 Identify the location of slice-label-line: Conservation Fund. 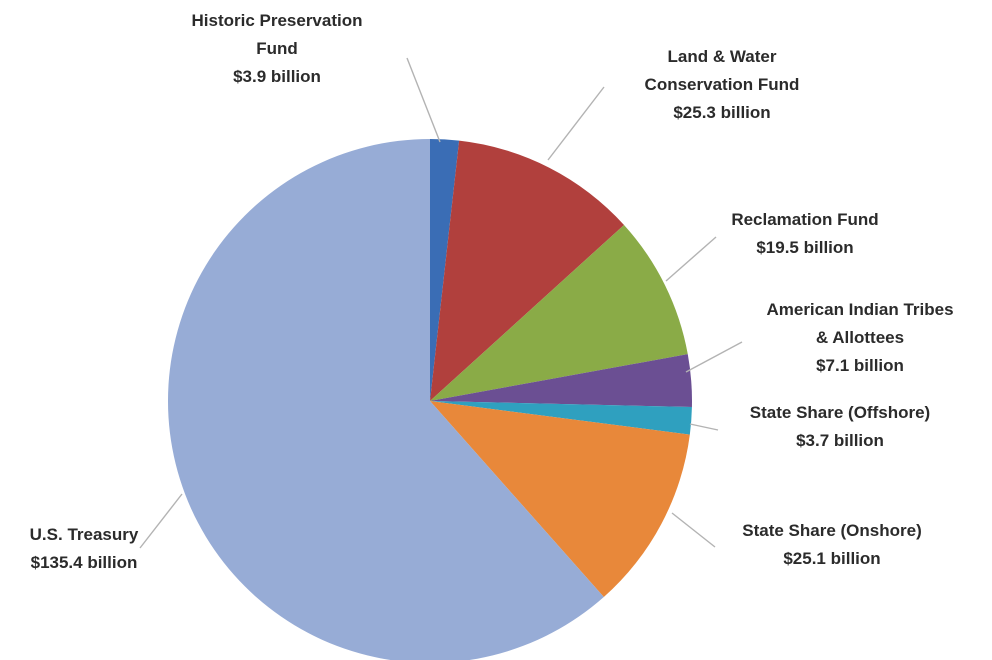
(722, 84).